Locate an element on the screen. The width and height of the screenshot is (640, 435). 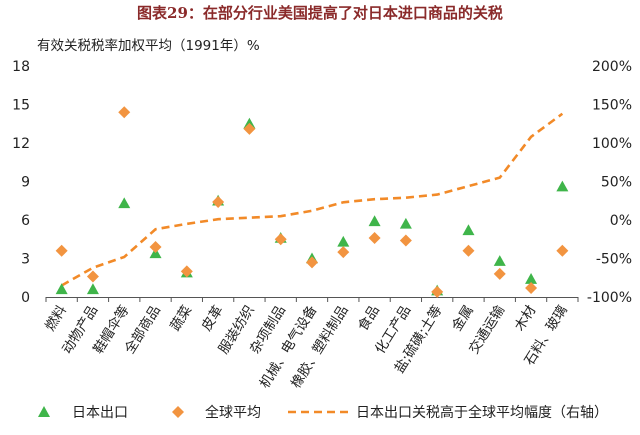
y-axis-title: 有效关税税率加权平均（1991年）% is located at coordinates (148, 45).